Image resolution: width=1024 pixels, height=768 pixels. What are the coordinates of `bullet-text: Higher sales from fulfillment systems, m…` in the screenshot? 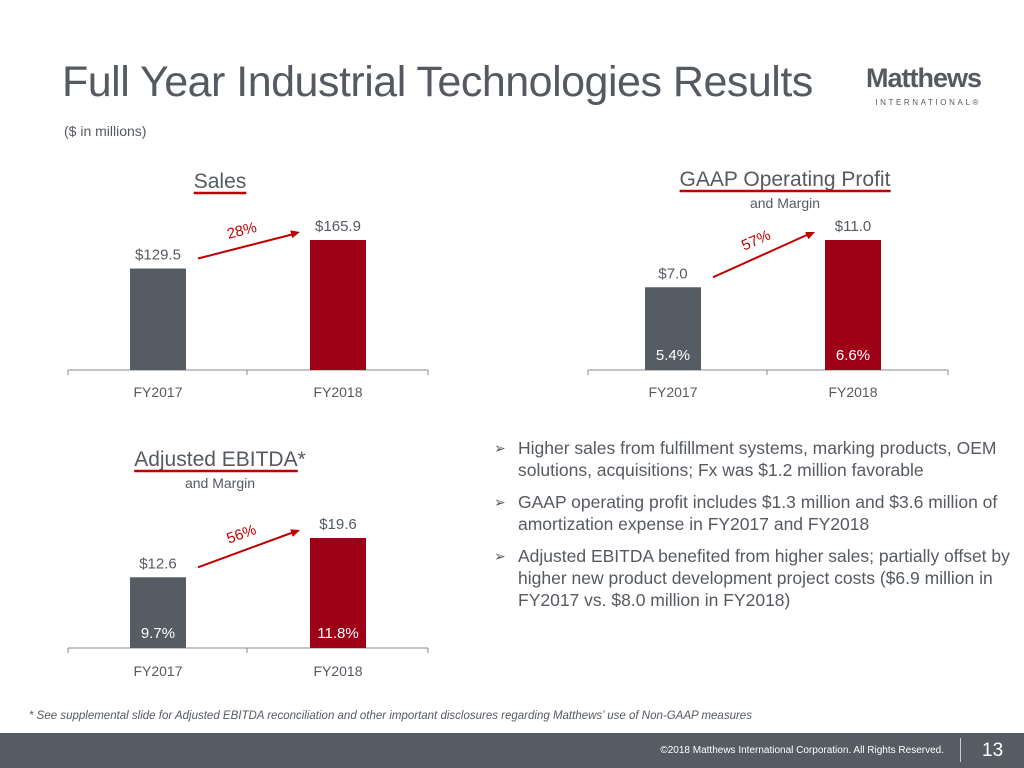 It's located at (757, 459).